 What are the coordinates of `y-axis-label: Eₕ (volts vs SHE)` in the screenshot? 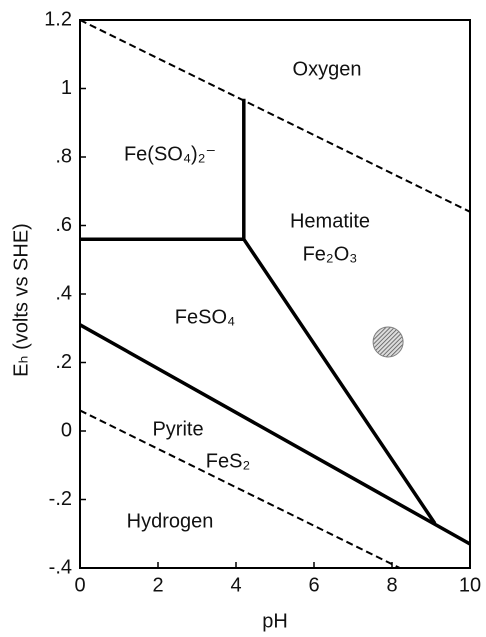 It's located at (21, 300).